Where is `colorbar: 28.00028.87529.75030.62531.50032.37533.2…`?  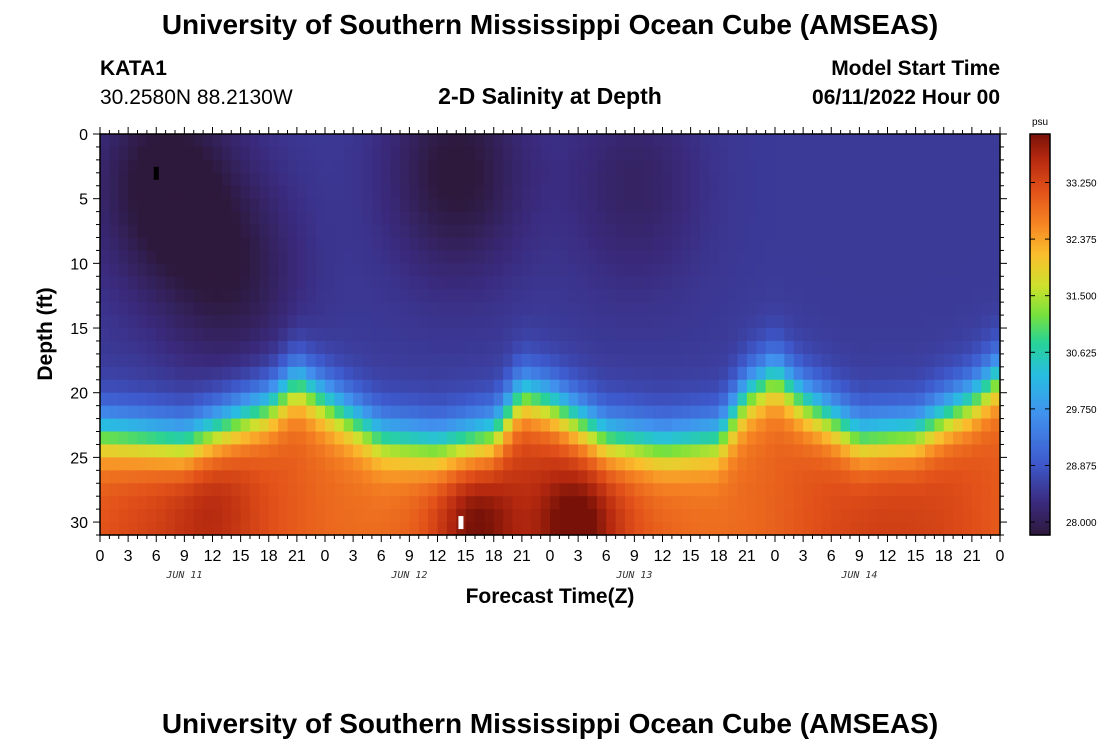
colorbar: 28.00028.87529.75030.62531.50032.37533.2… is located at coordinates (1063, 334).